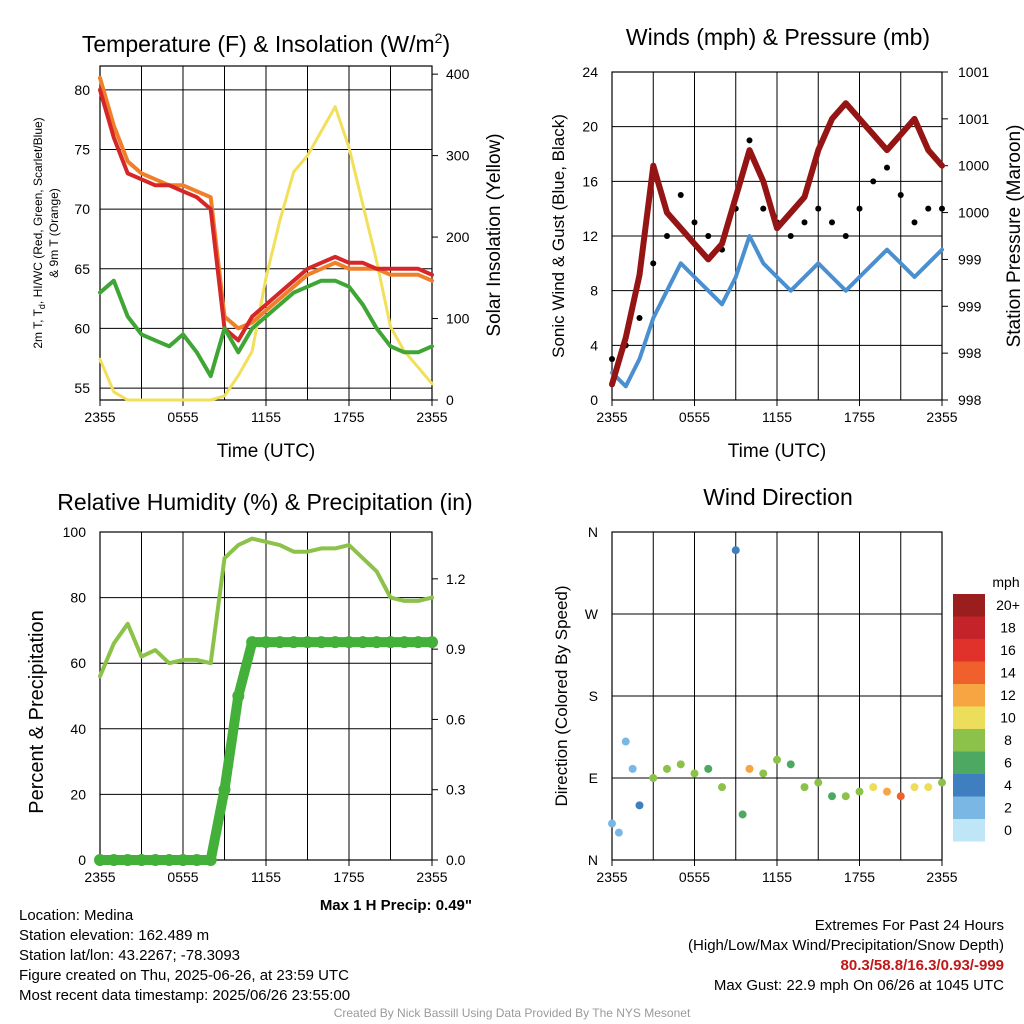 This screenshot has width=1024, height=1024. I want to click on extremes-values: 80.3/58.8/16.3/0.93/-999, so click(922, 965).